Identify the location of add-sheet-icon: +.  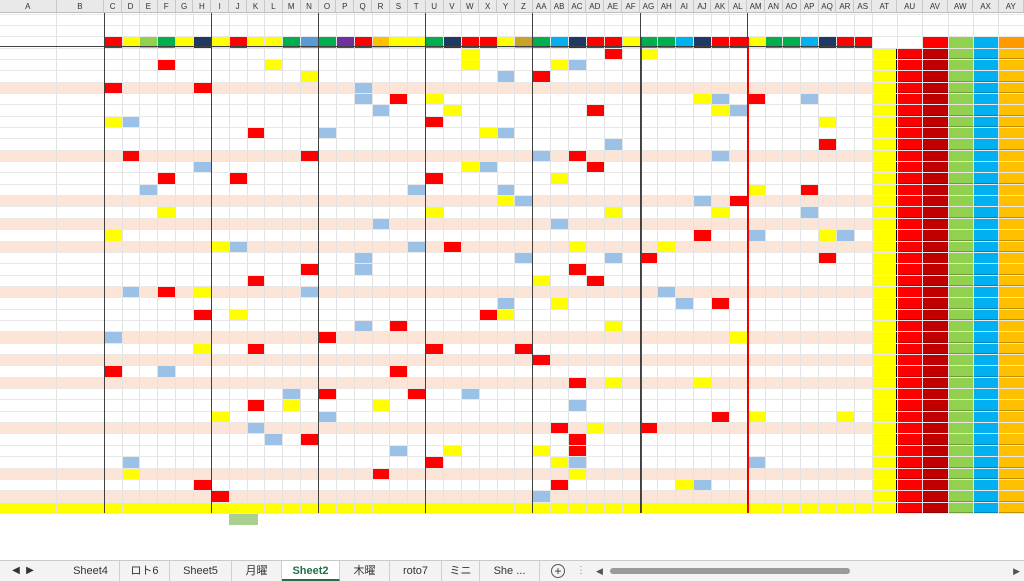
(558, 571).